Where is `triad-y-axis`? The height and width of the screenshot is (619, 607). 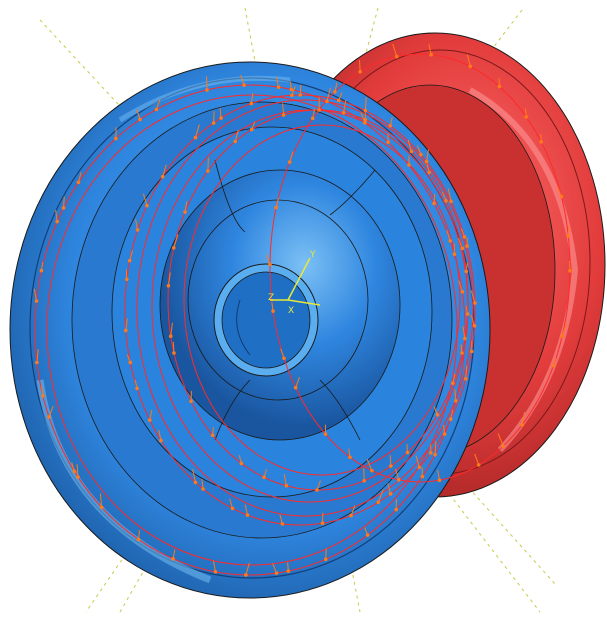
triad-y-axis is located at coordinates (299, 279).